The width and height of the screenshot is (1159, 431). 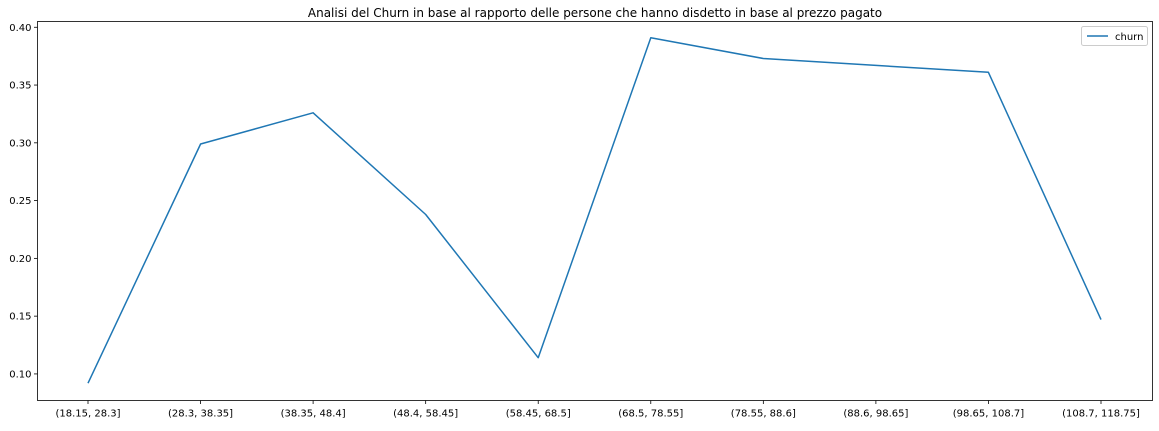 I want to click on x-tick-label: (108.7, 118.75], so click(x=1101, y=414).